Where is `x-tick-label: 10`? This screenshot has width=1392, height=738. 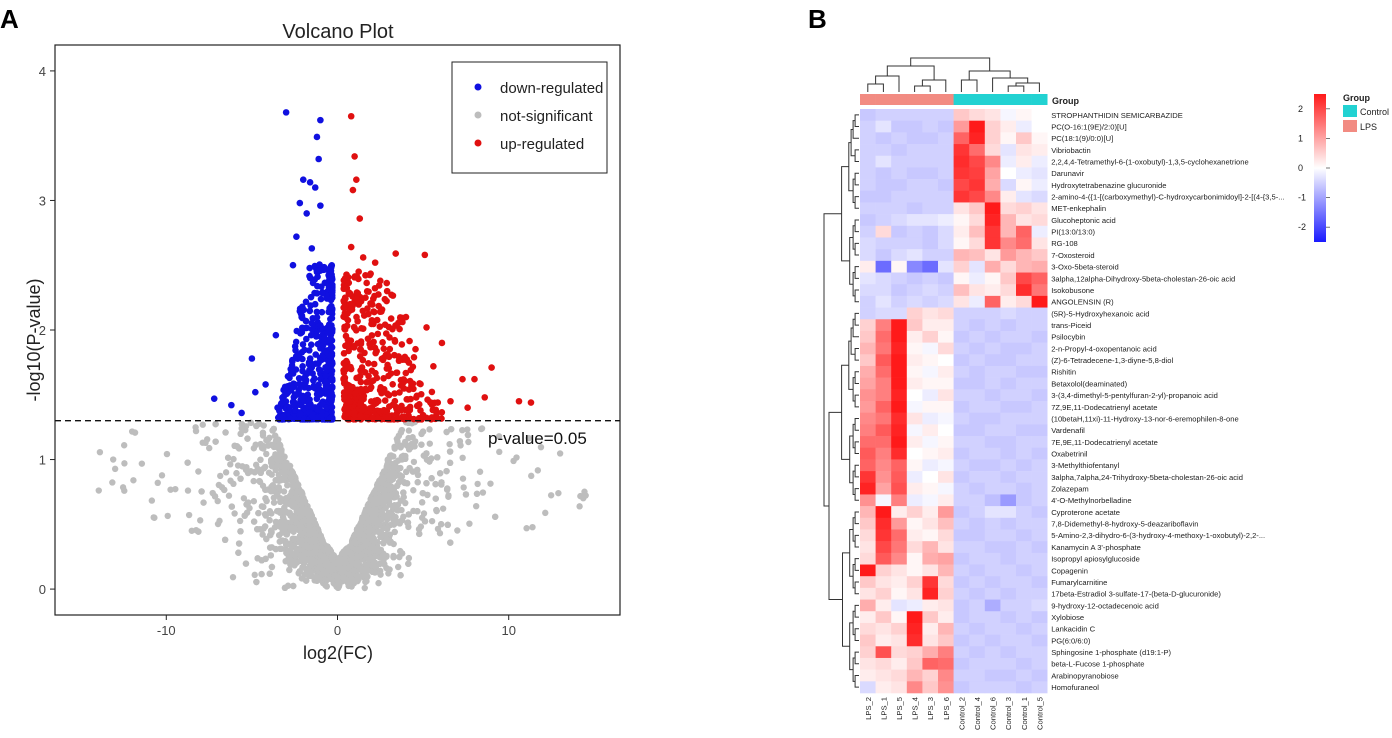 x-tick-label: 10 is located at coordinates (508, 630).